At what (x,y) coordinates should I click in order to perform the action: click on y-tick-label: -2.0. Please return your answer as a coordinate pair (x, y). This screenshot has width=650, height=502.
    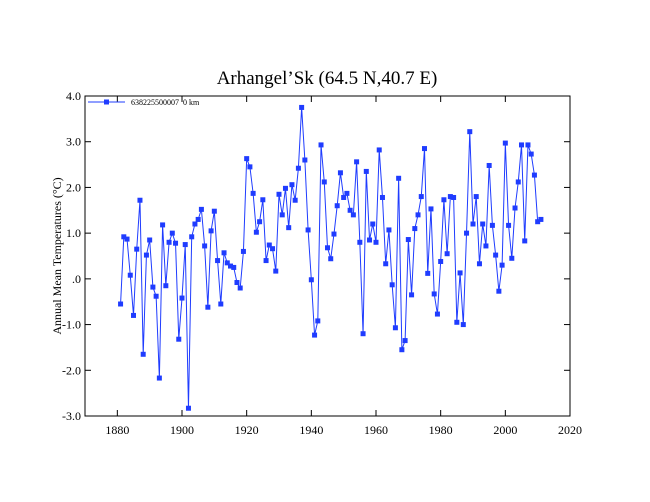
    Looking at the image, I should click on (71, 370).